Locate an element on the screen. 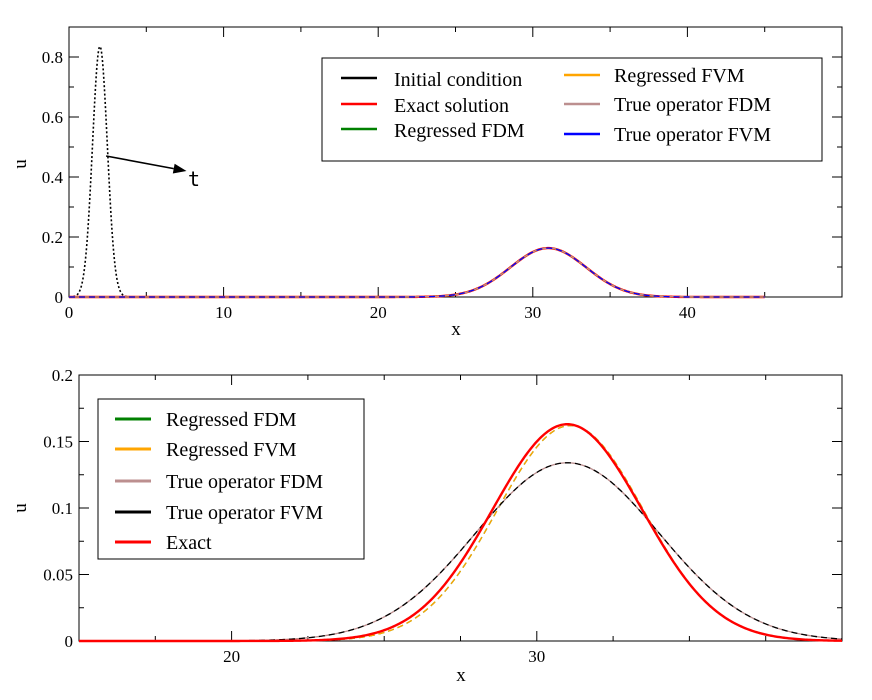  bottom-legend-box is located at coordinates (231, 479).